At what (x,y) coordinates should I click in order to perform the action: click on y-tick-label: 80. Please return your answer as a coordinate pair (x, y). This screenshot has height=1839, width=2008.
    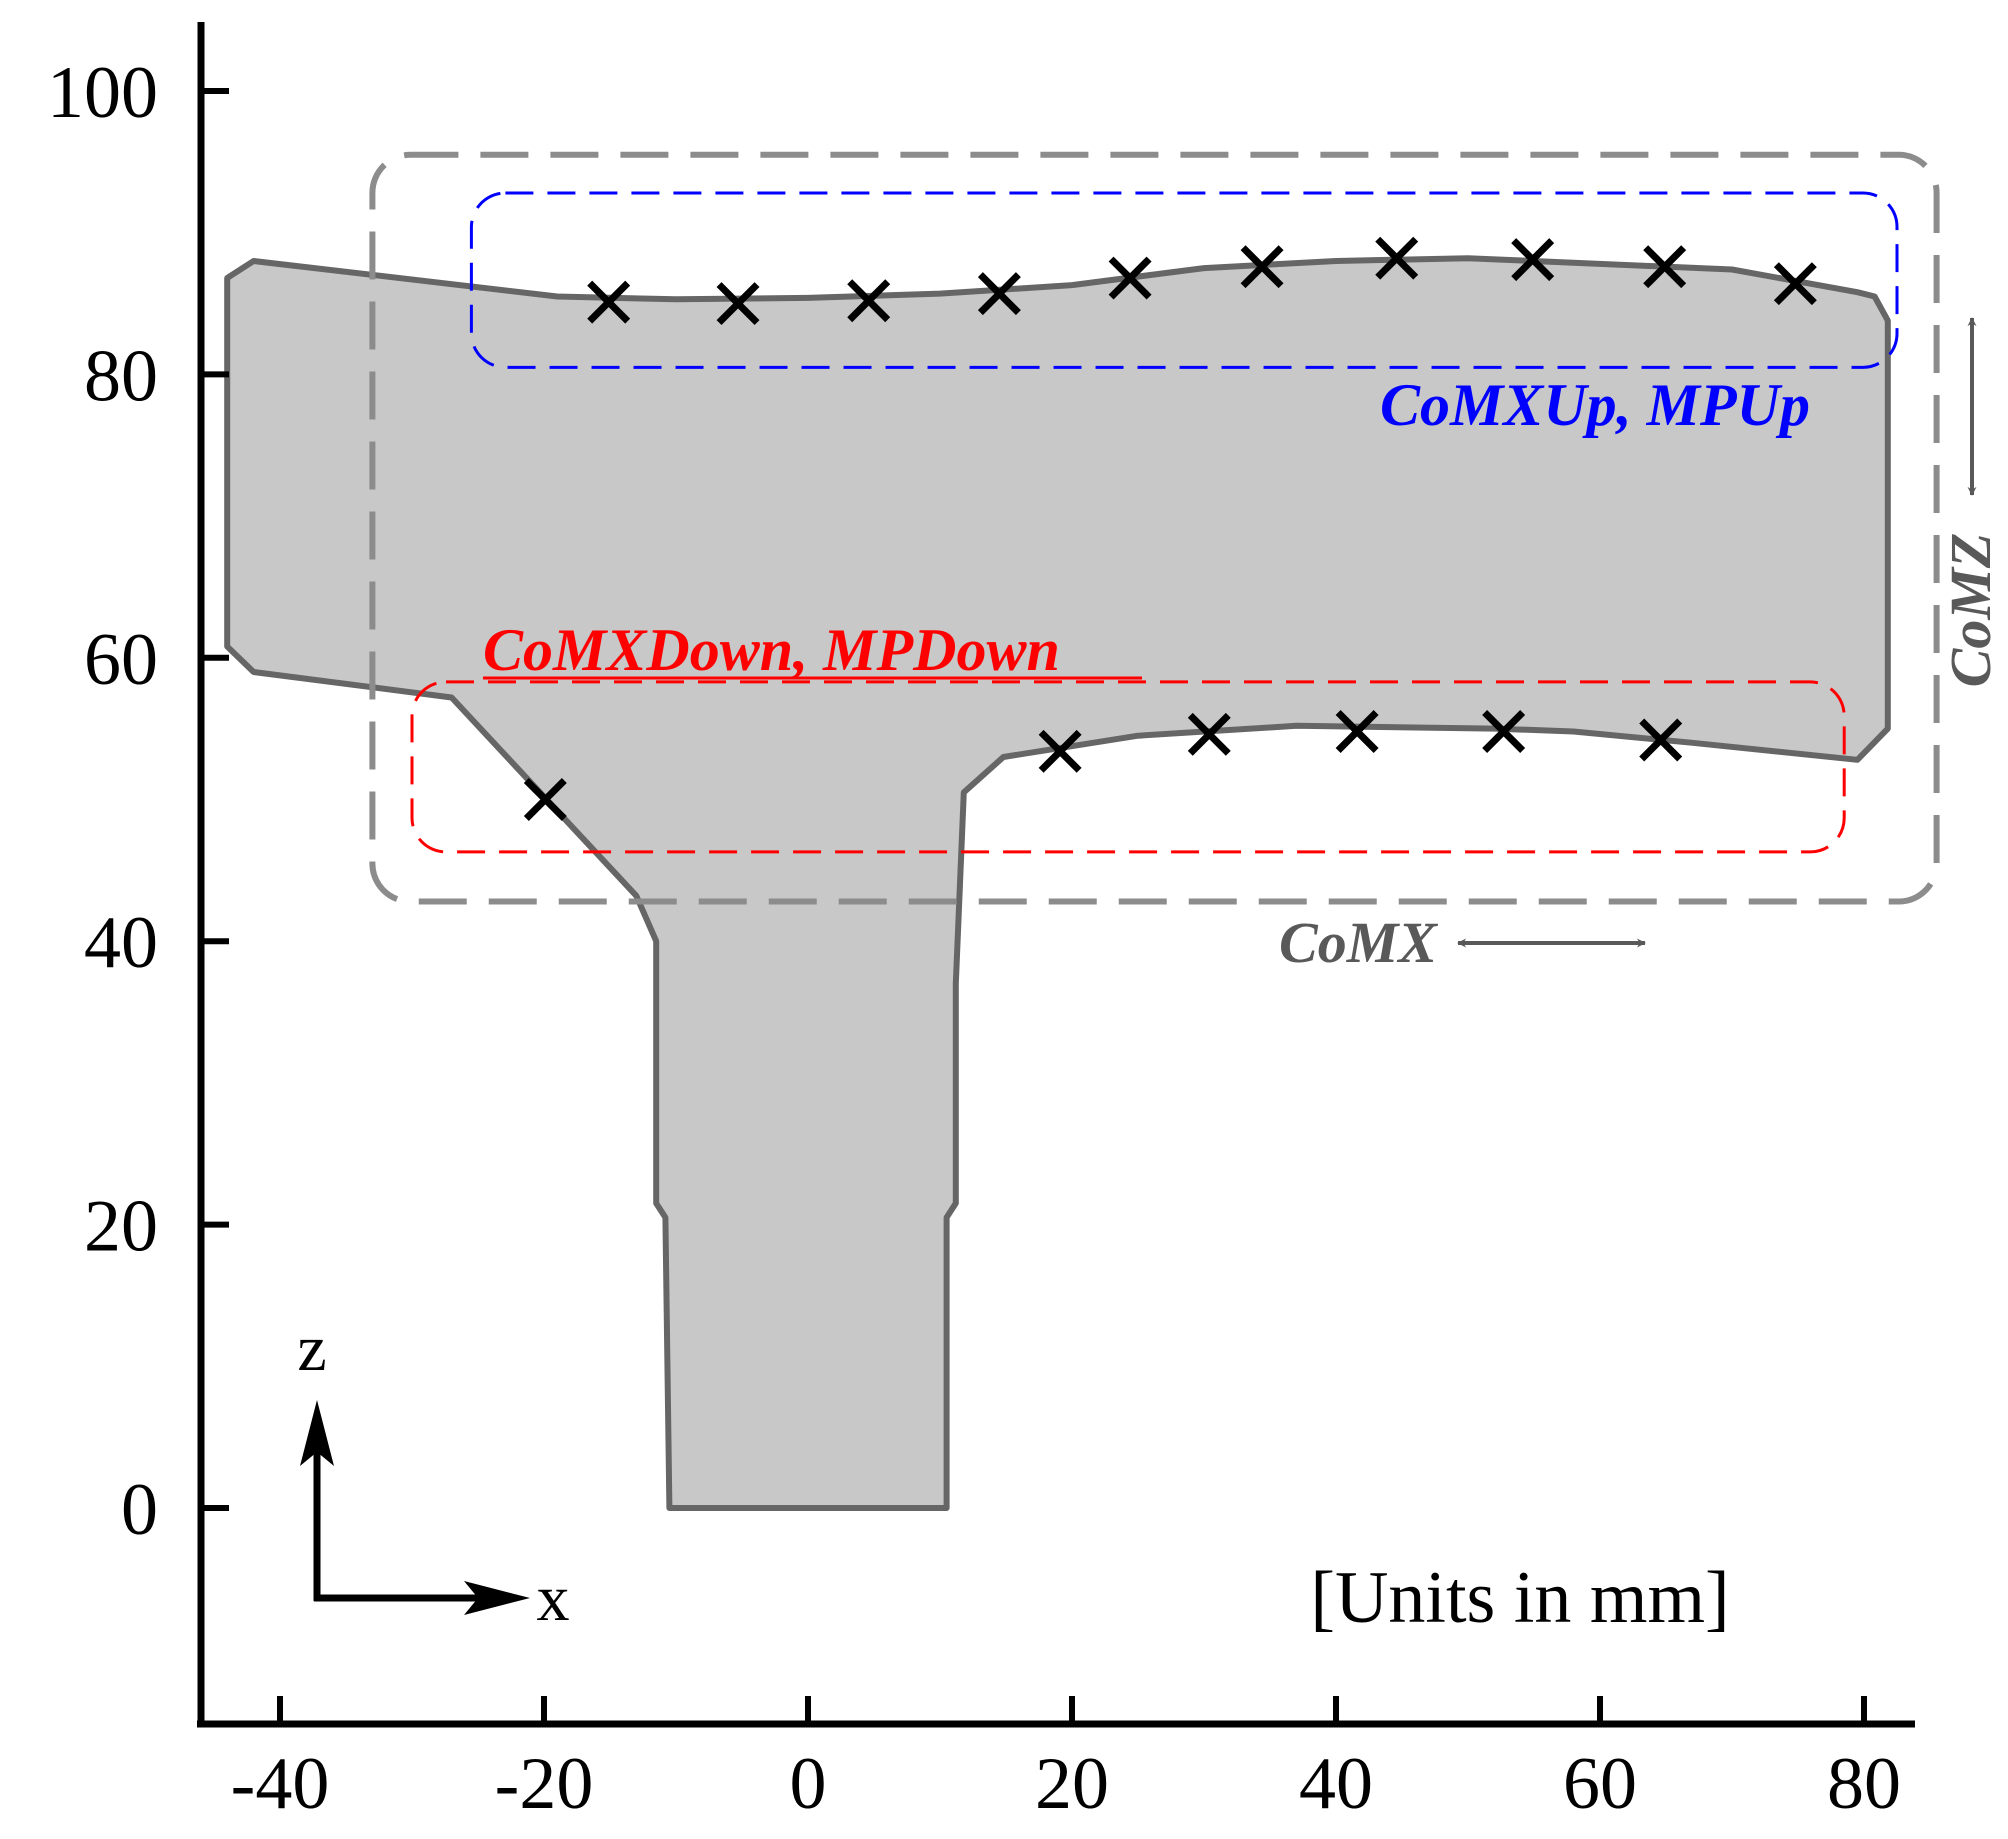
    Looking at the image, I should click on (121, 376).